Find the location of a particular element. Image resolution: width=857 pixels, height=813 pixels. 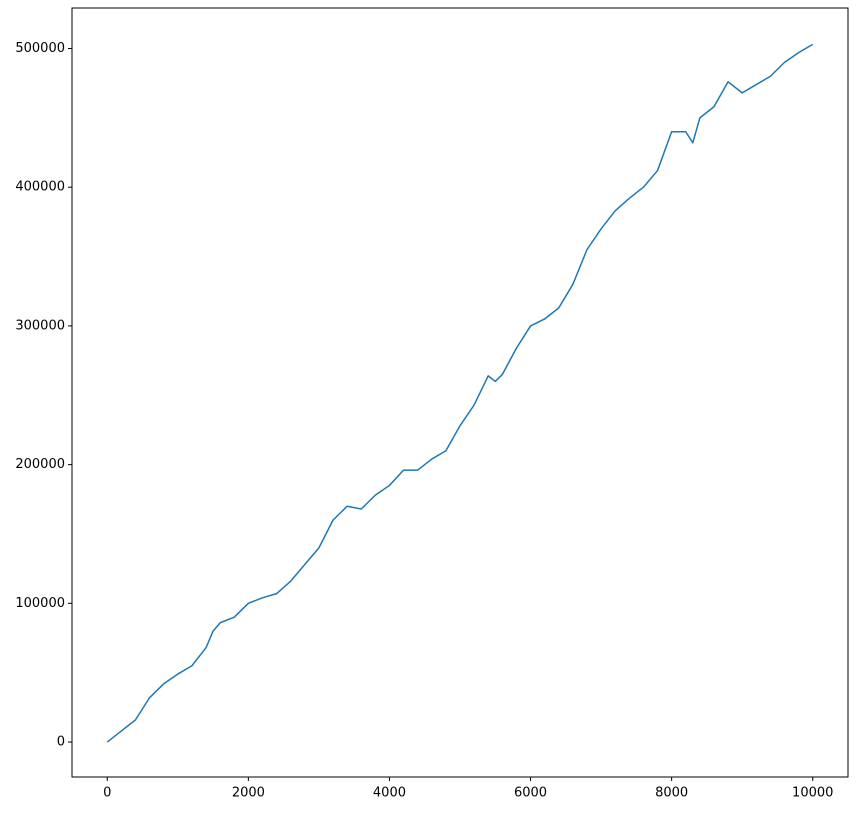

y-tick-label: 200000 is located at coordinates (40, 464).